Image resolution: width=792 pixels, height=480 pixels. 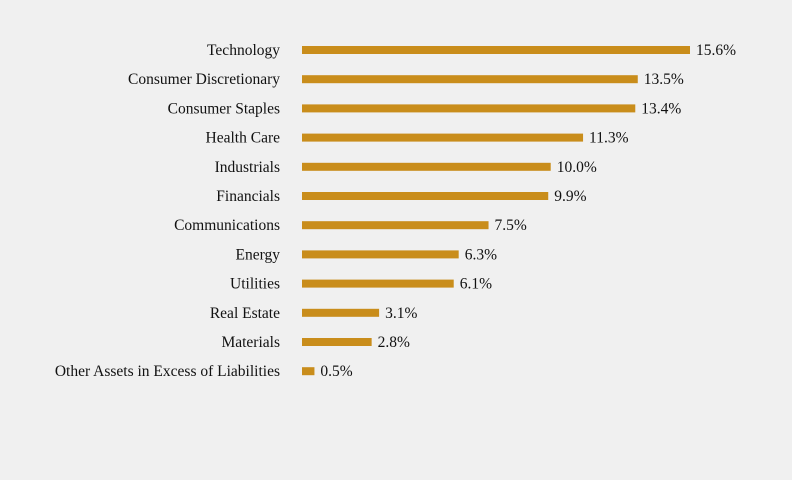 What do you see at coordinates (716, 50) in the screenshot?
I see `value-label: 15.6%` at bounding box center [716, 50].